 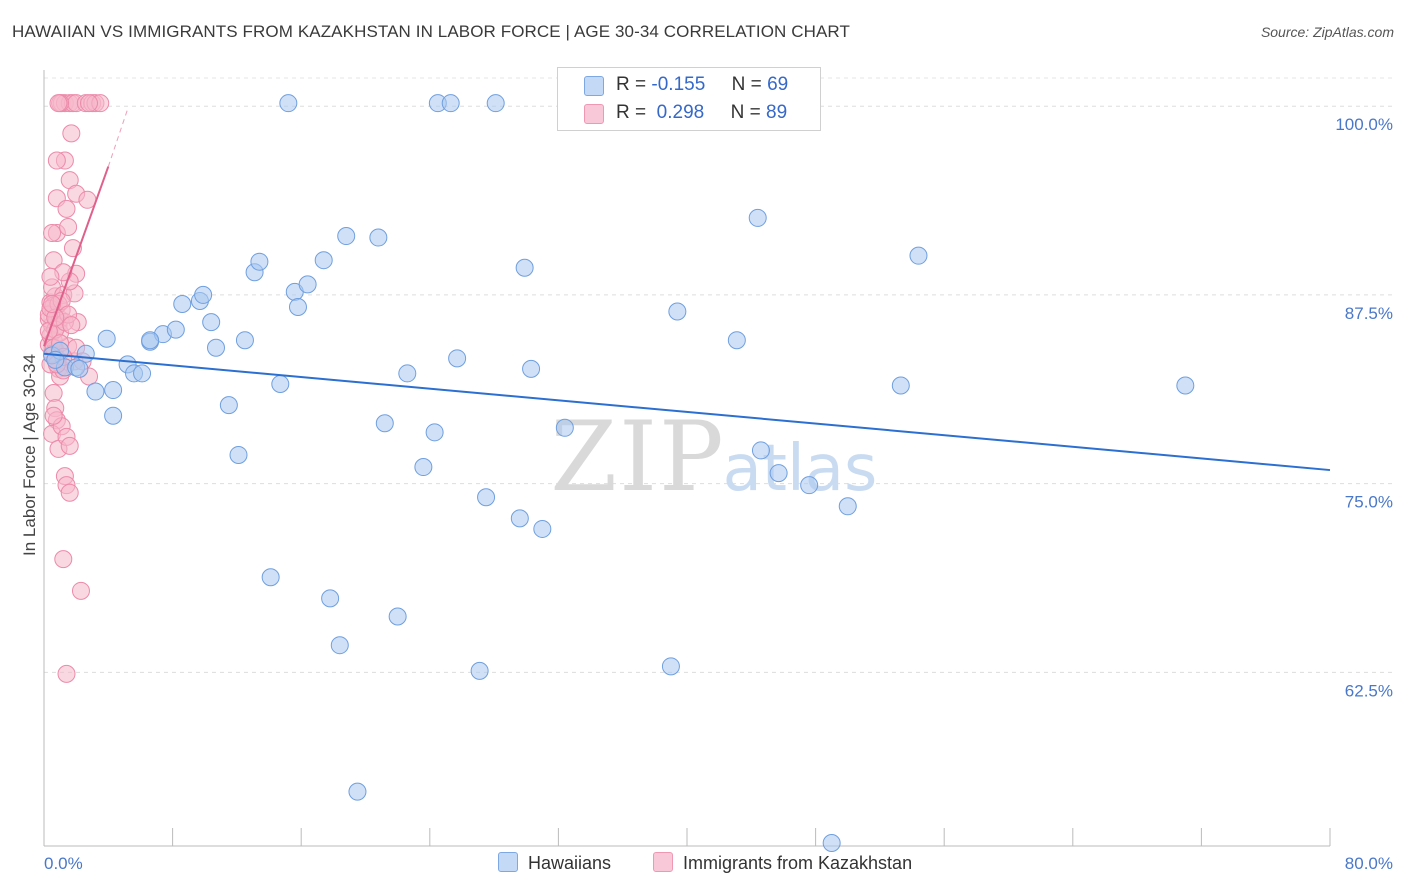 What do you see at coordinates (713, 457) in the screenshot?
I see `watermark: ZIP atlas` at bounding box center [713, 457].